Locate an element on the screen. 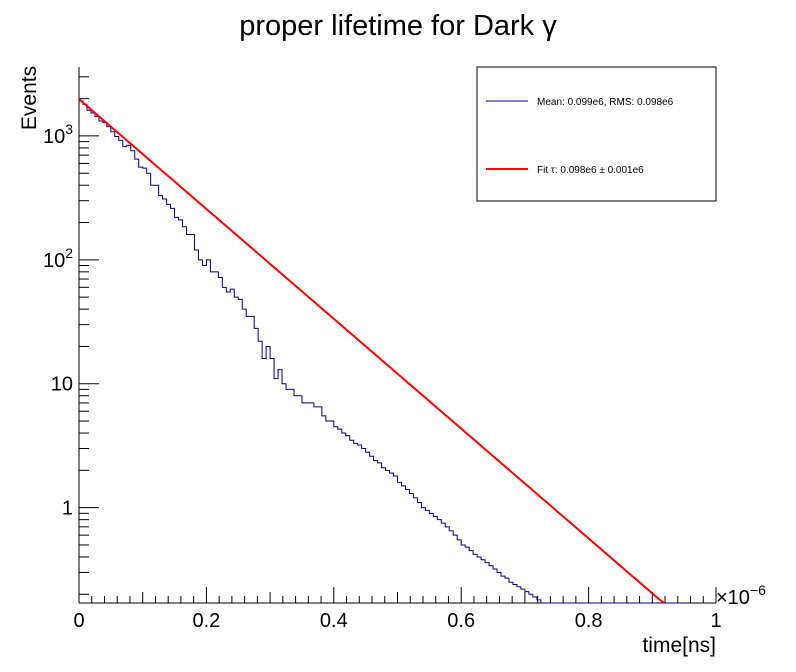  legend-box is located at coordinates (596, 134).